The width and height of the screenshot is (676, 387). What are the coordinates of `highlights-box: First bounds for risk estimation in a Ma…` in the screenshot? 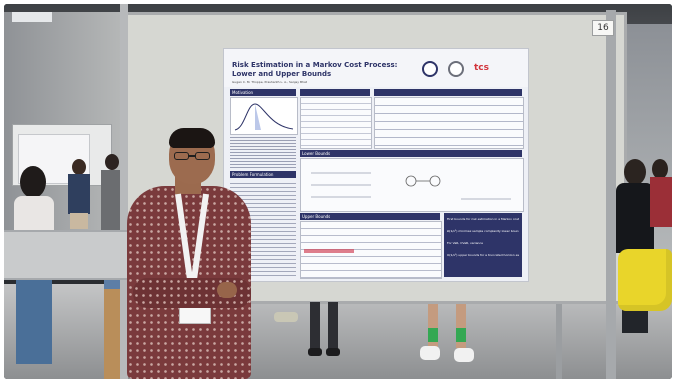 It's located at (483, 245).